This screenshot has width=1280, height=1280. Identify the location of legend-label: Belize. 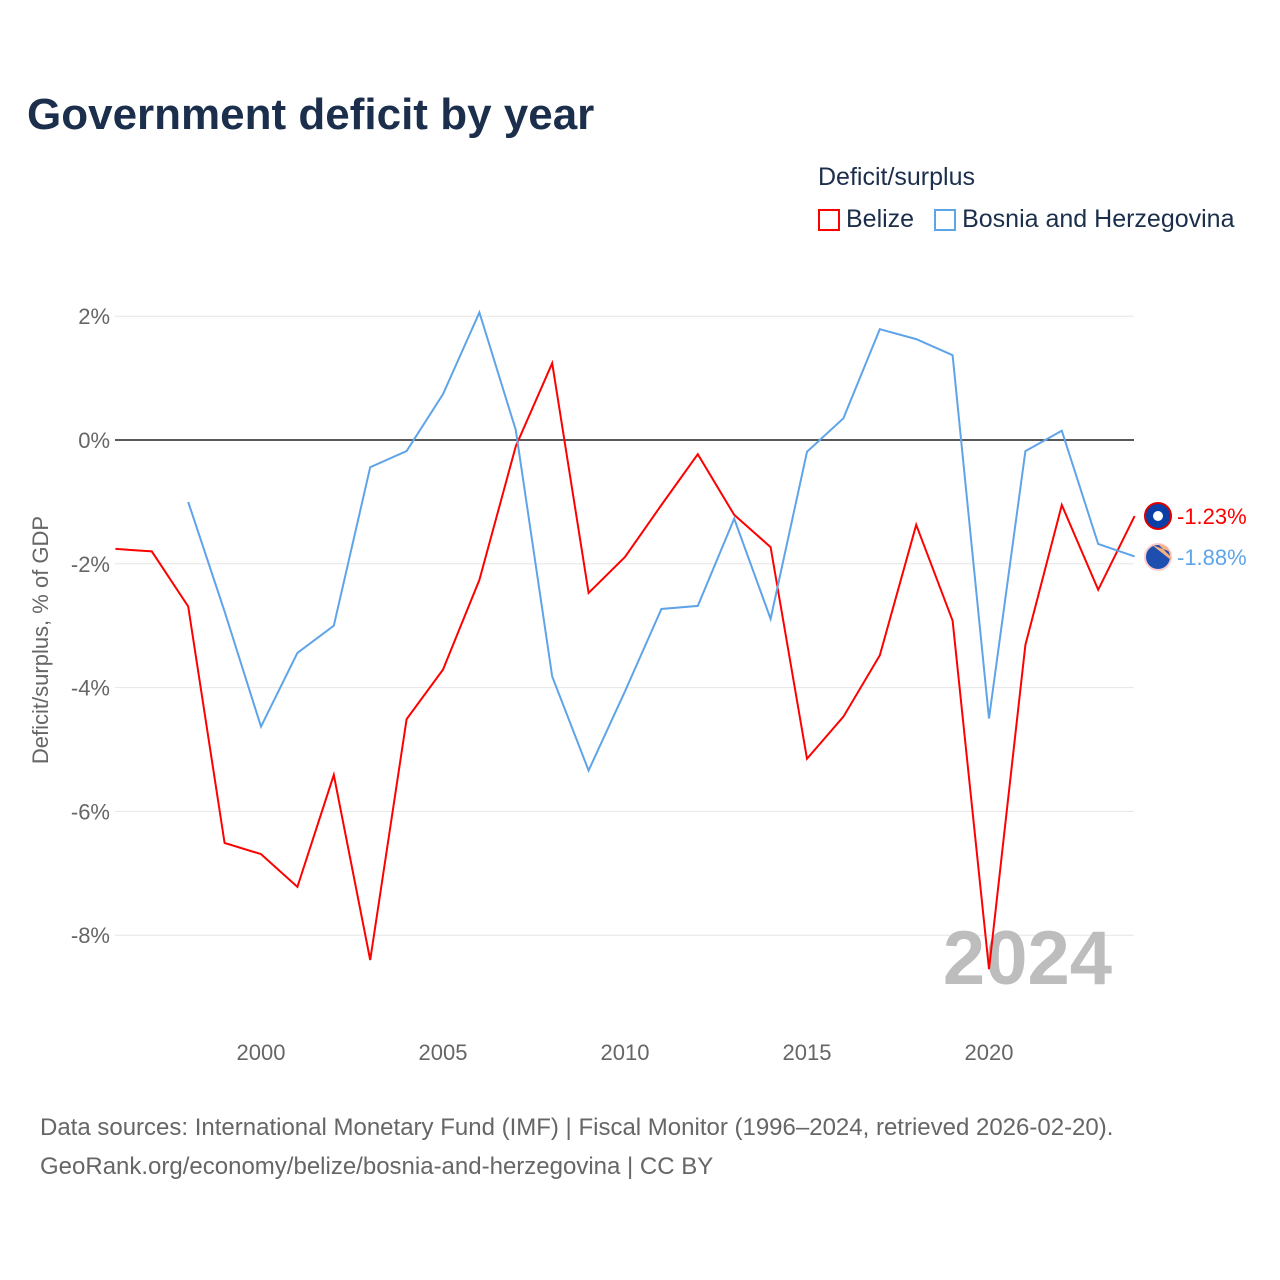
(880, 219).